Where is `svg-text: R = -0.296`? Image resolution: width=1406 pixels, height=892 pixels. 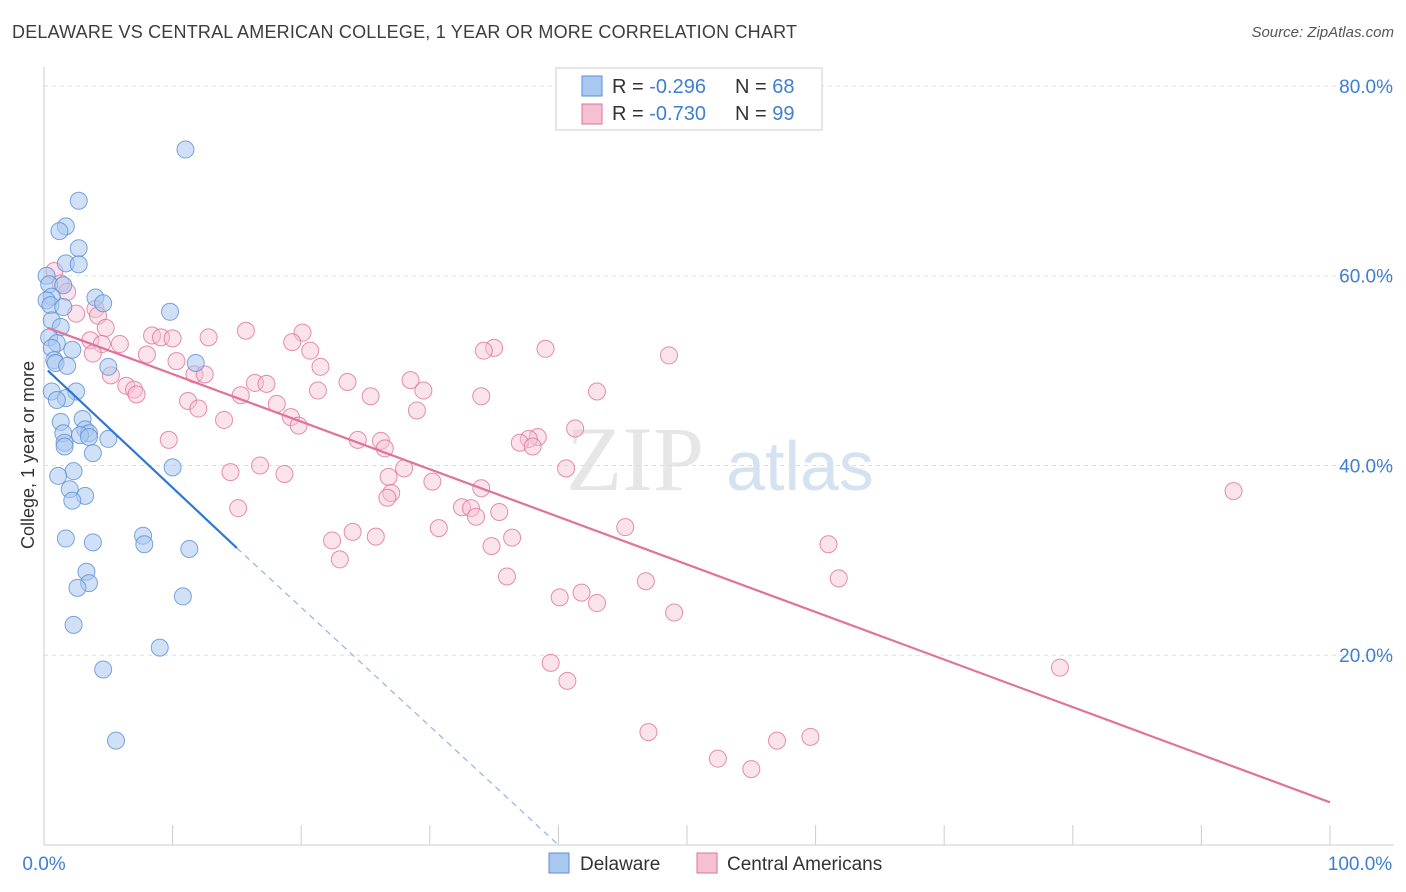 svg-text: R = -0.296 is located at coordinates (659, 87).